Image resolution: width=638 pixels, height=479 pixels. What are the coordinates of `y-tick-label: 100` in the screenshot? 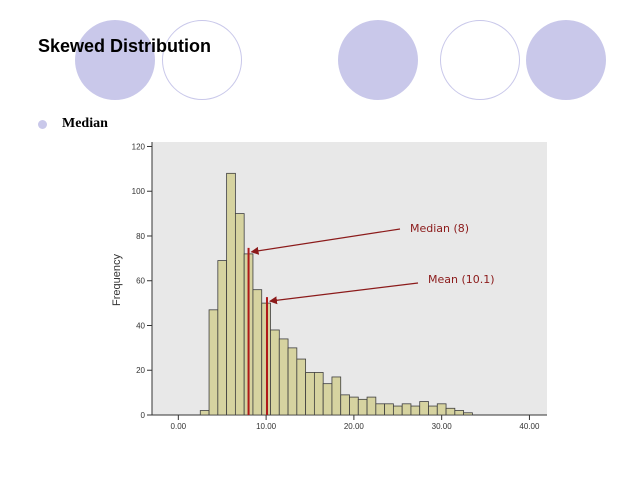 It's located at (139, 191).